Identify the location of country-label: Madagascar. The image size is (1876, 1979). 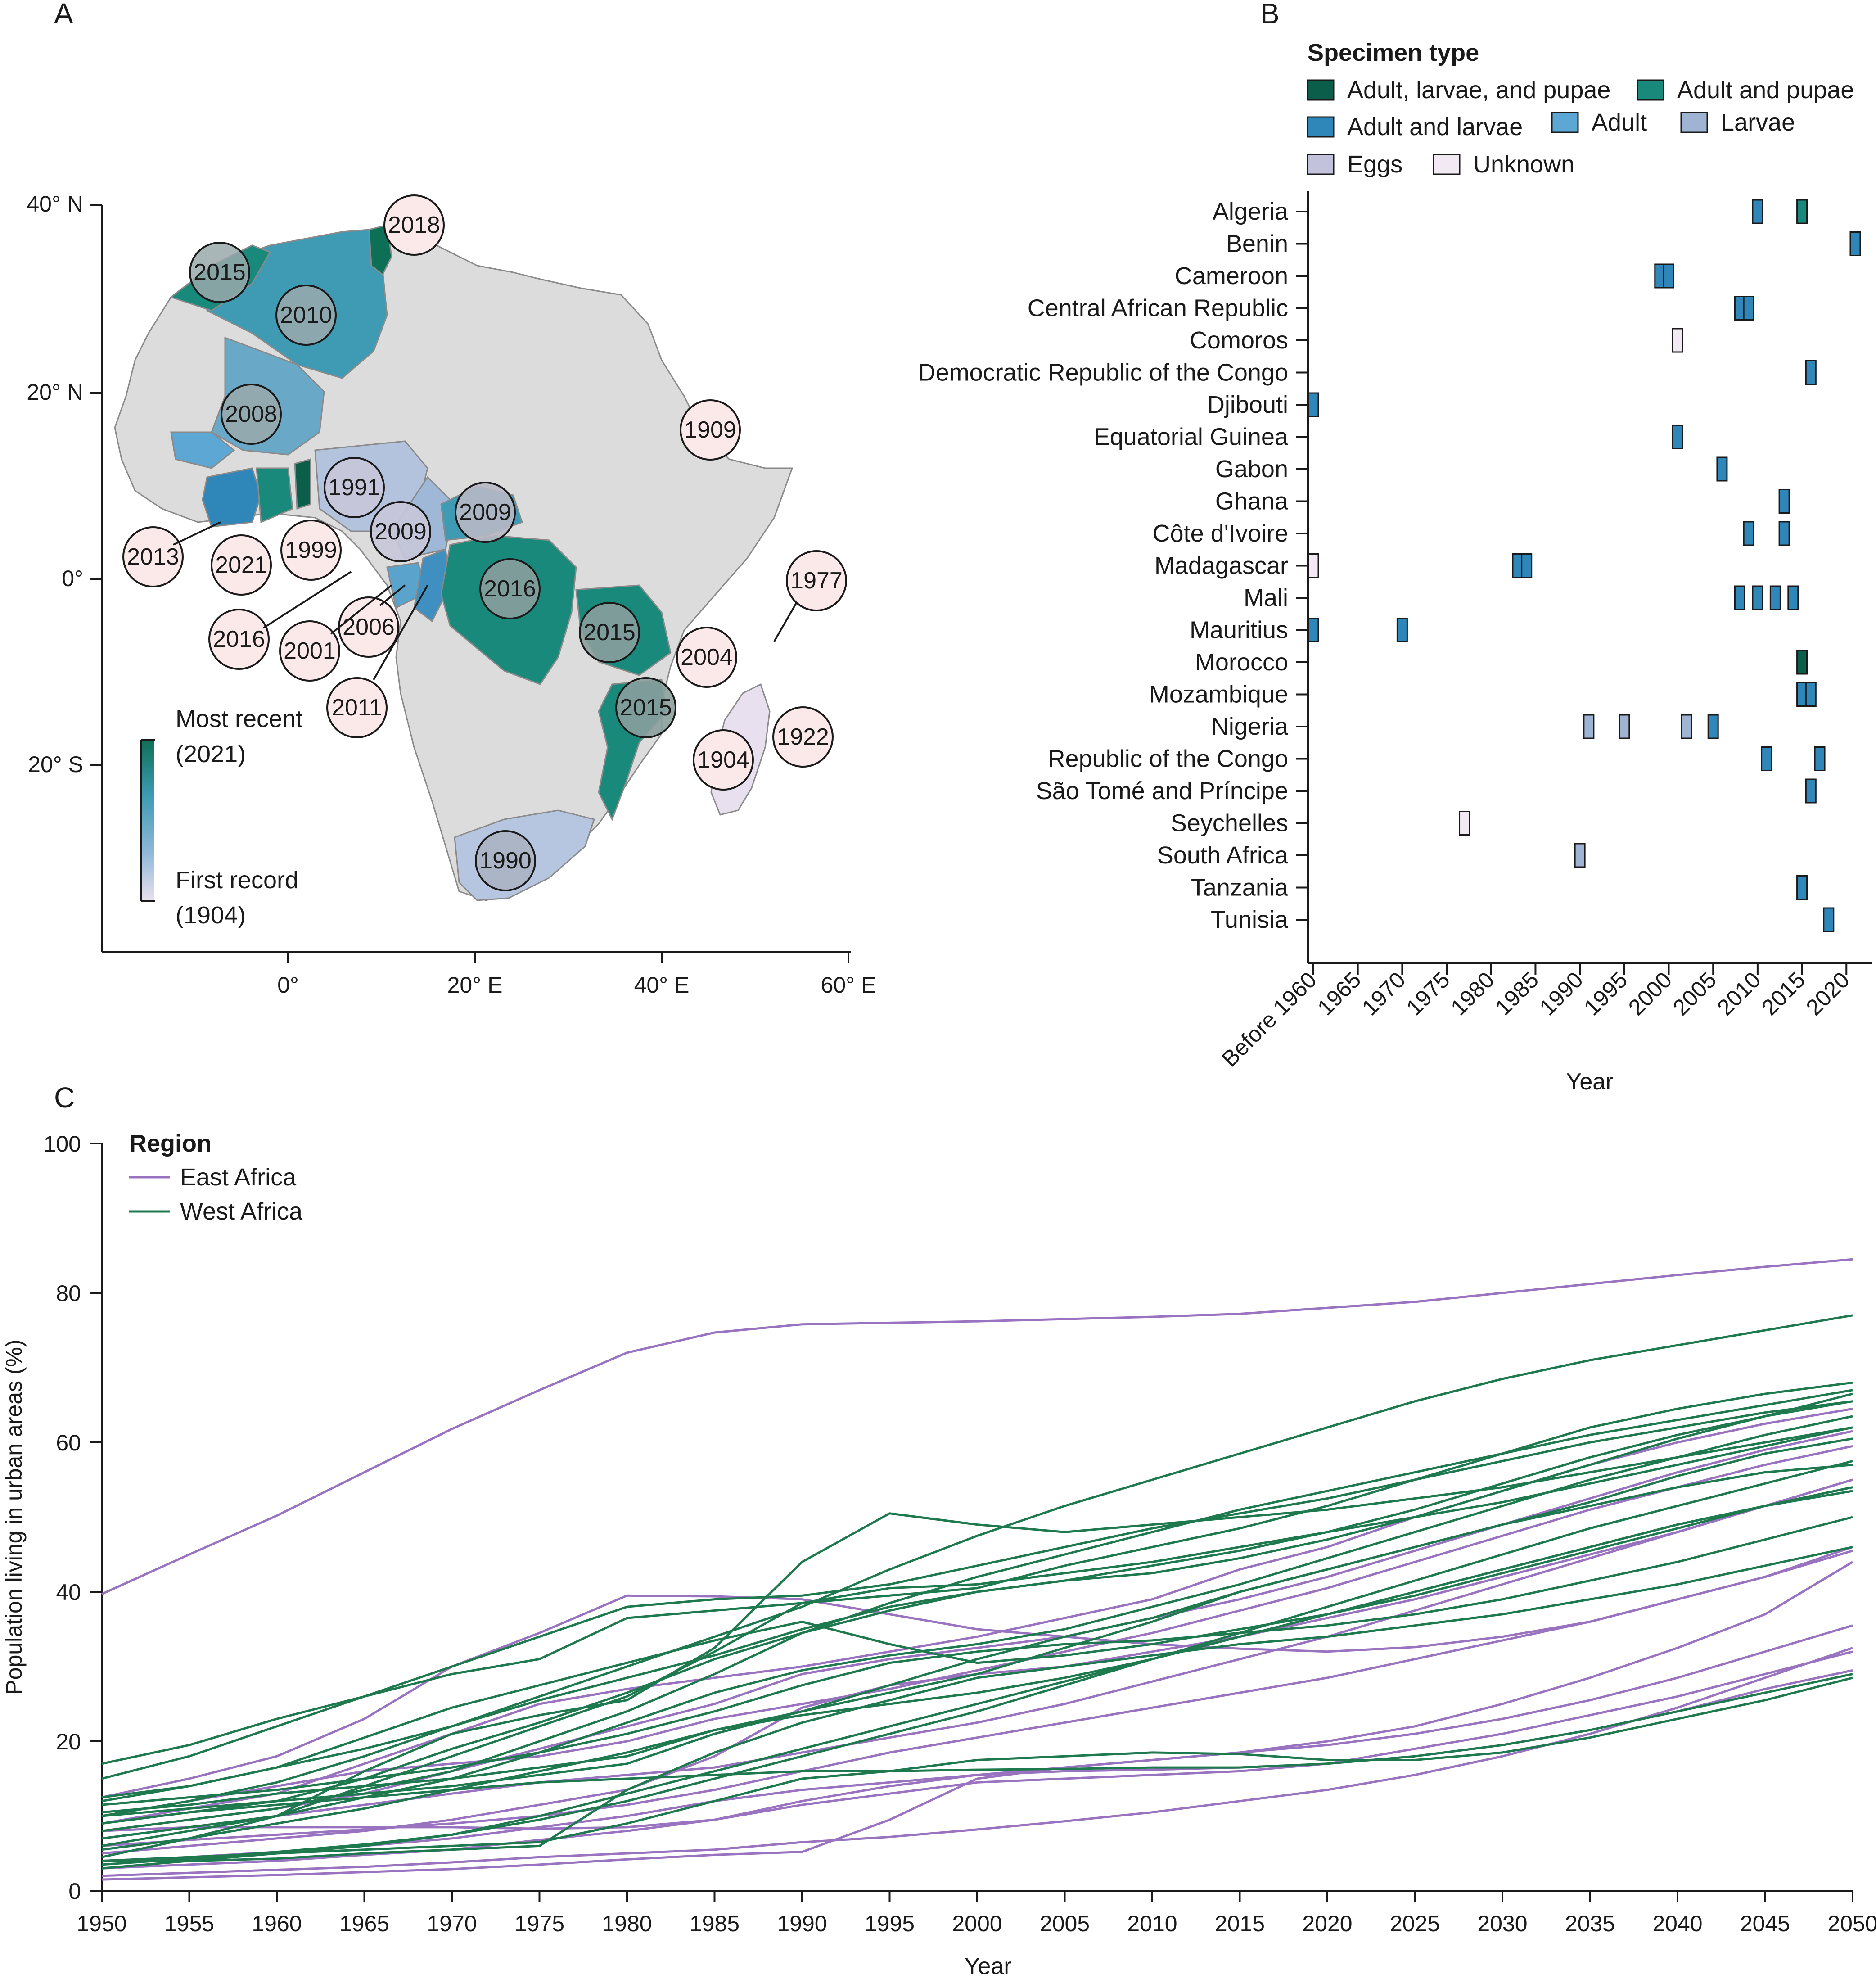
(1221, 565).